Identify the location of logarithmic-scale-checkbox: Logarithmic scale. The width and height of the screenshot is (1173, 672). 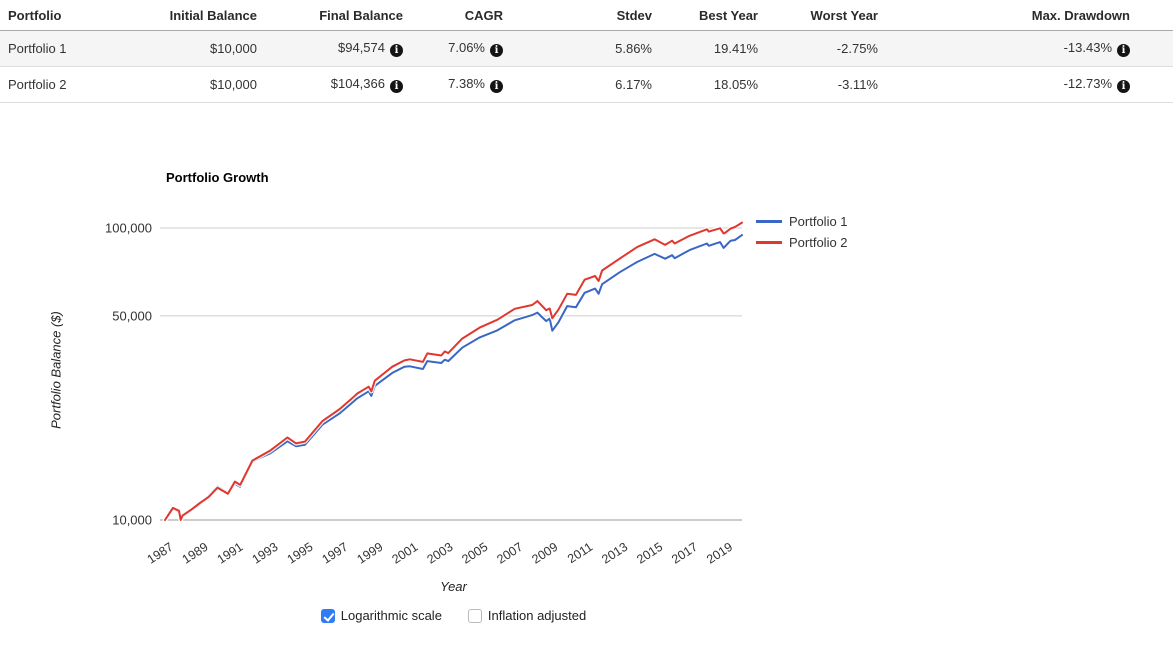
(381, 615).